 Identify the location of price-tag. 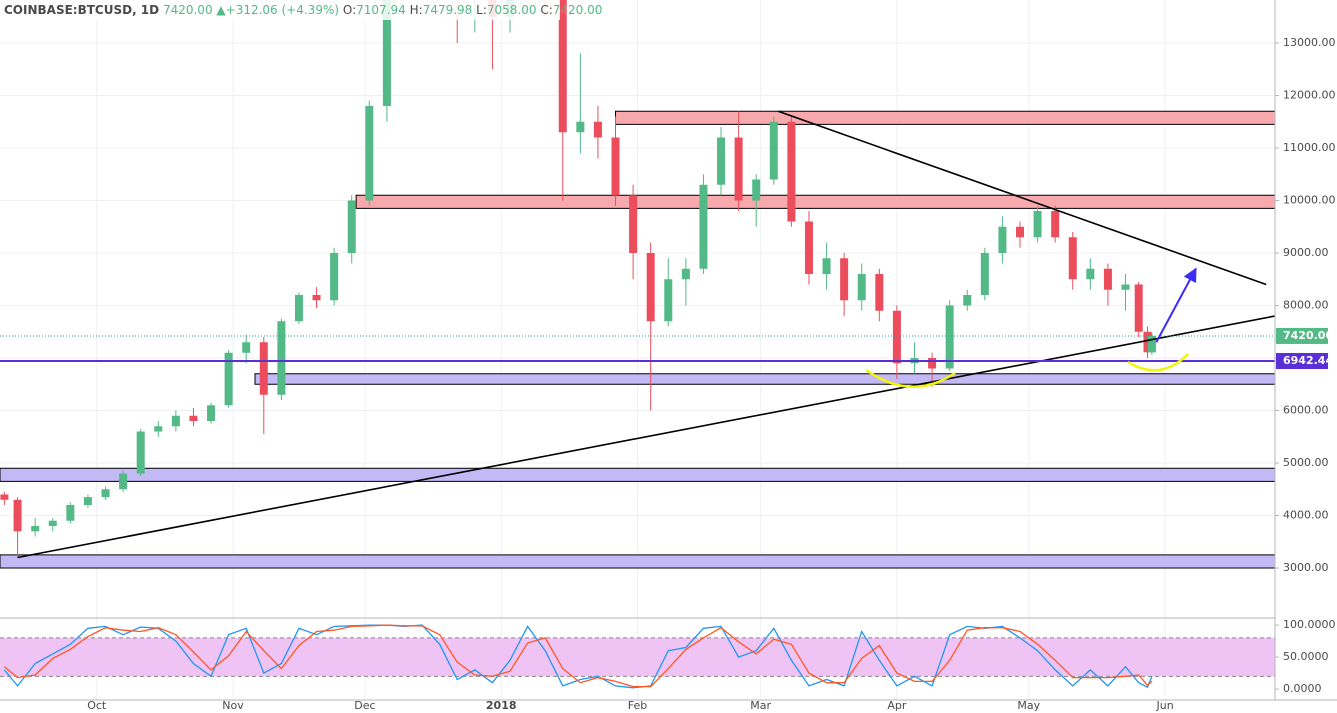
(1302, 335).